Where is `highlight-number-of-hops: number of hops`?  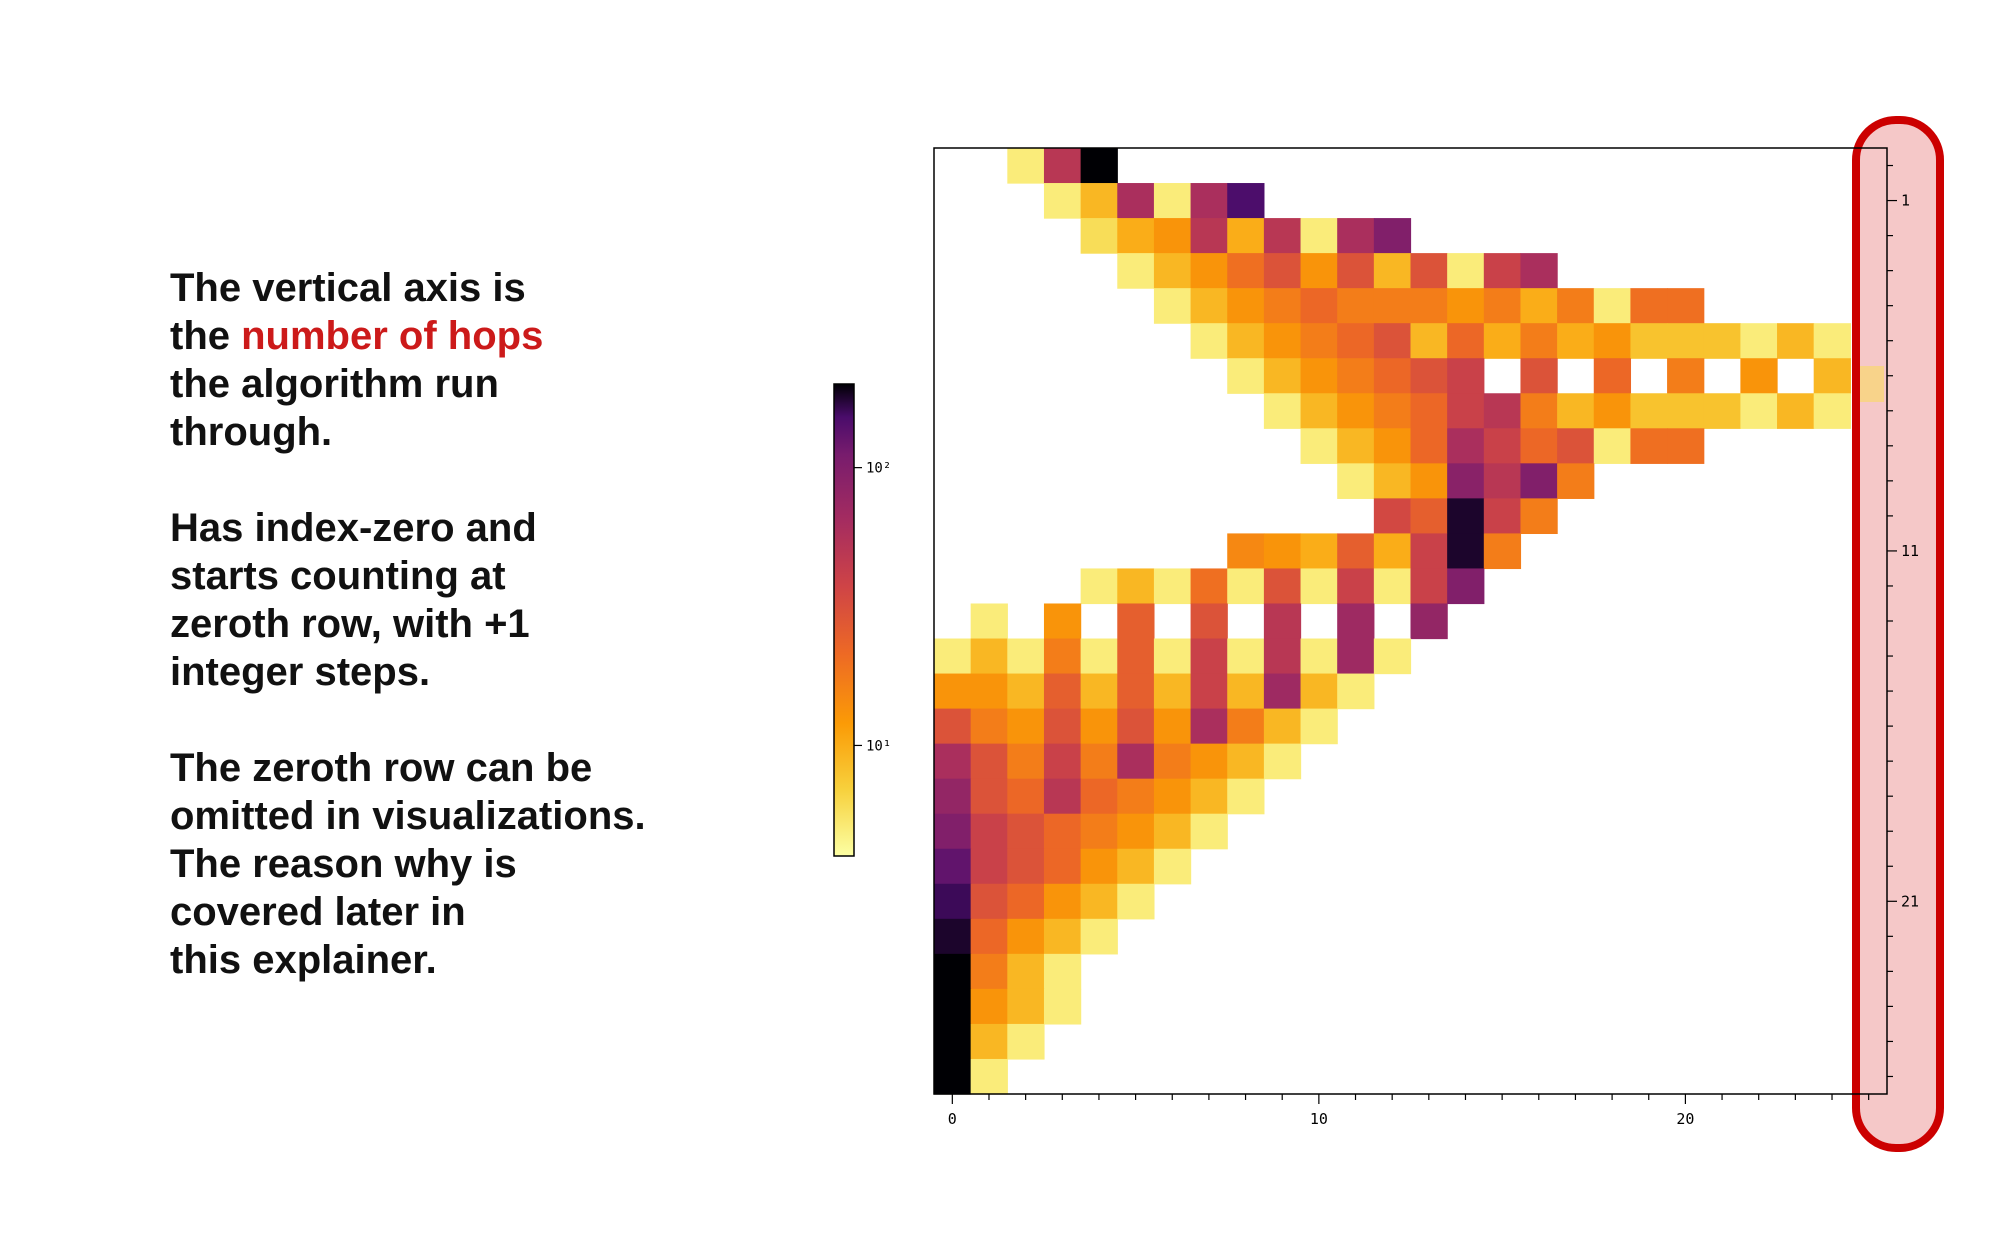
highlight-number-of-hops: number of hops is located at coordinates (392, 336).